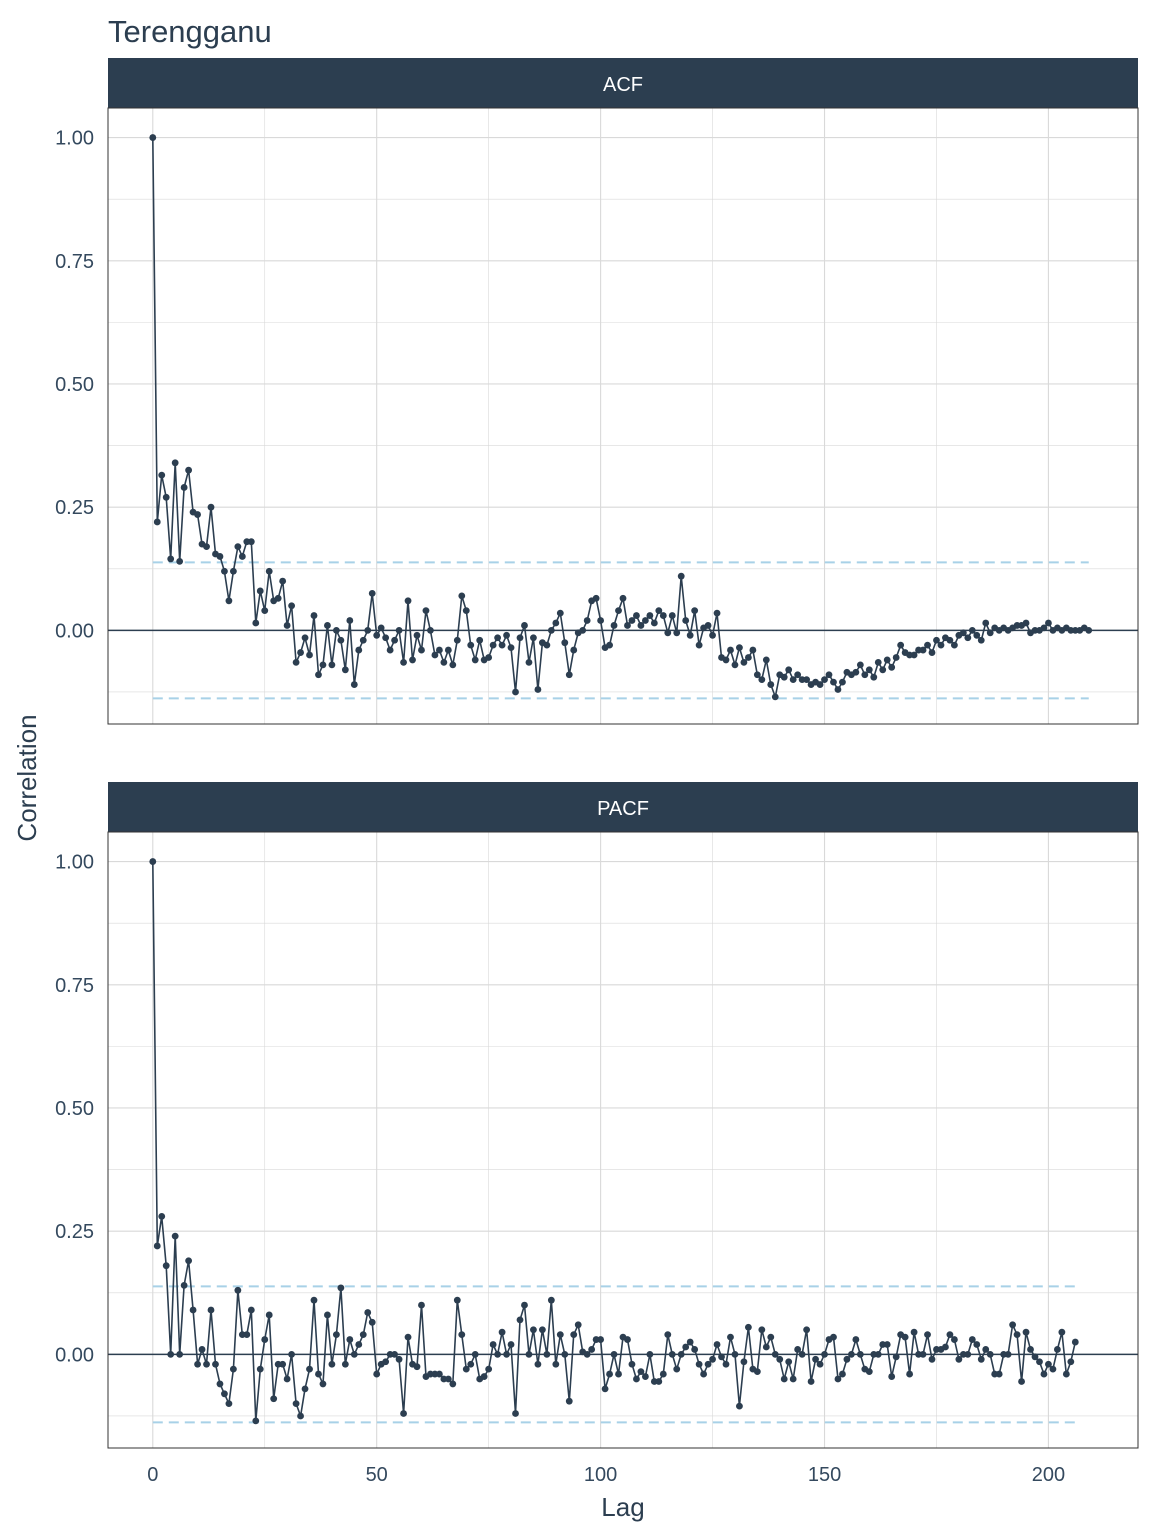 The width and height of the screenshot is (1152, 1536). Describe the element at coordinates (623, 809) in the screenshot. I see `pacf-strip-label: PACF` at that location.